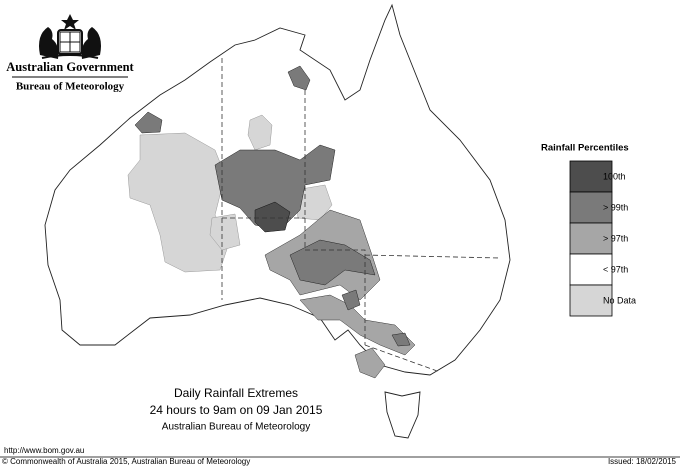  Describe the element at coordinates (619, 300) in the screenshot. I see `legend-label: No Data` at that location.